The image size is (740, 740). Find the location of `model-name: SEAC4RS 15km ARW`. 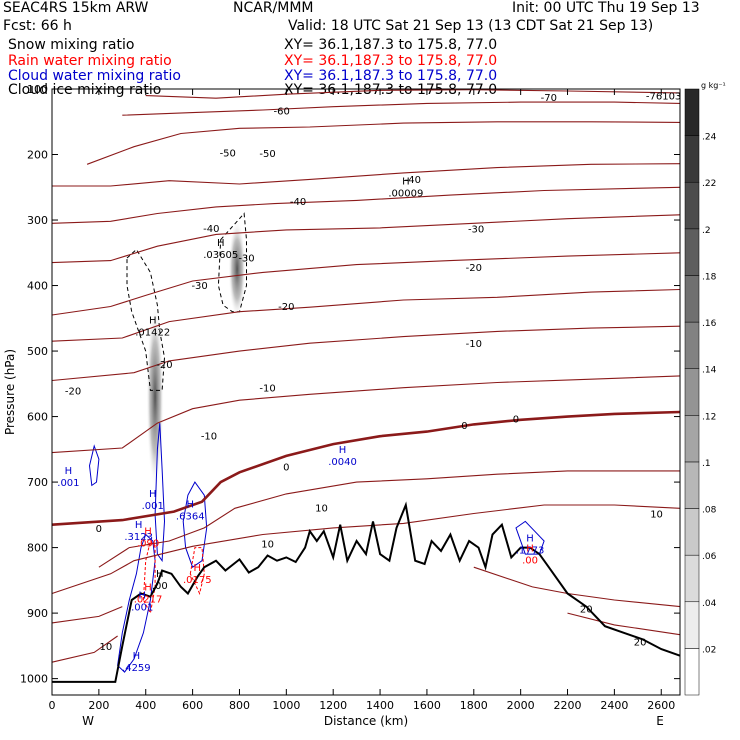

model-name: SEAC4RS 15km ARW is located at coordinates (76, 8).